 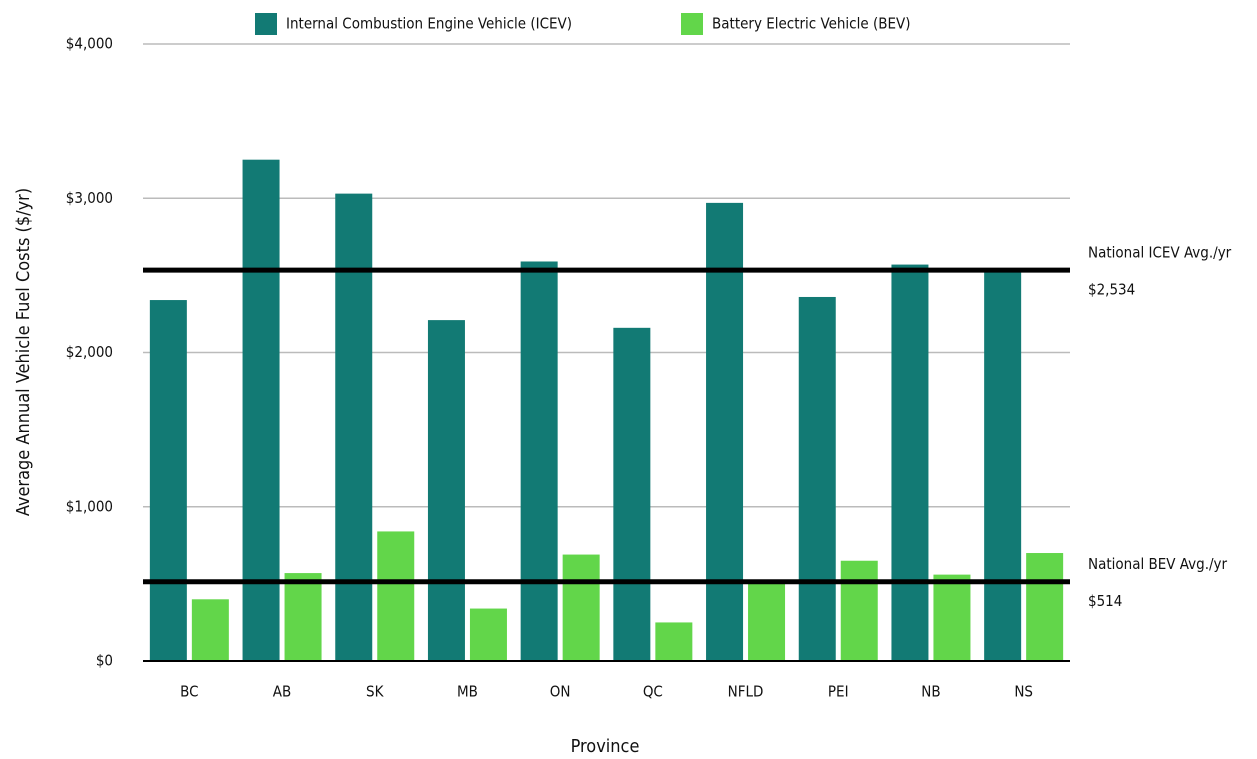 What do you see at coordinates (811, 24) in the screenshot?
I see `legend-label: Battery Electric Vehicle (BEV)` at bounding box center [811, 24].